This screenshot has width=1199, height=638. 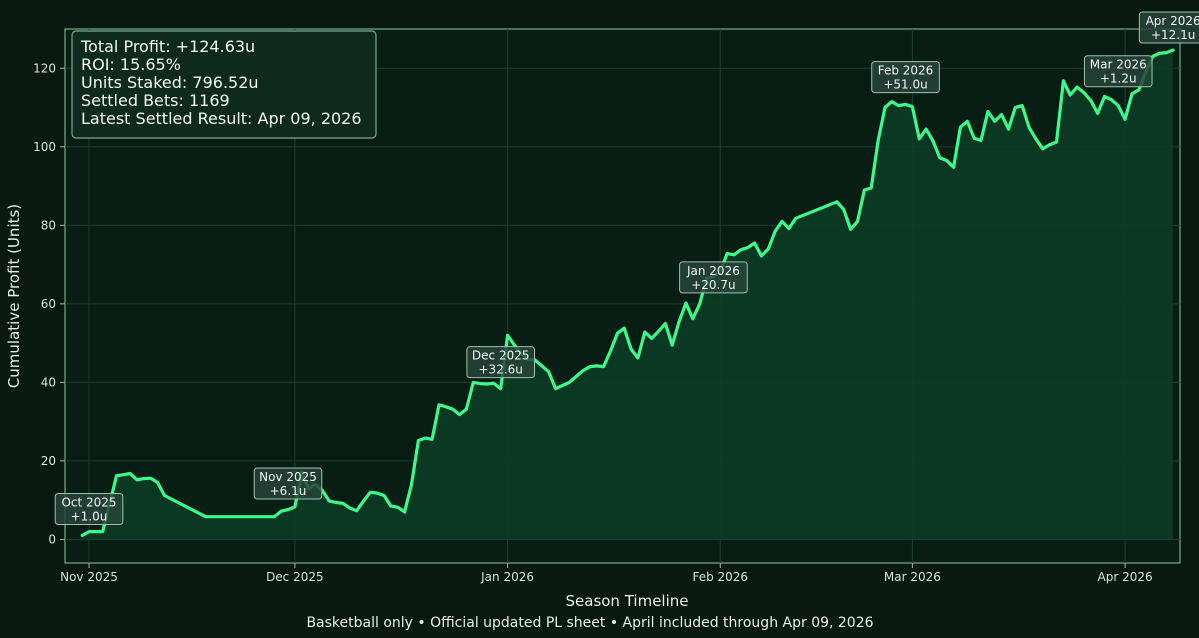 I want to click on stat-units-staked: Units Staked: 796.52u, so click(x=170, y=82).